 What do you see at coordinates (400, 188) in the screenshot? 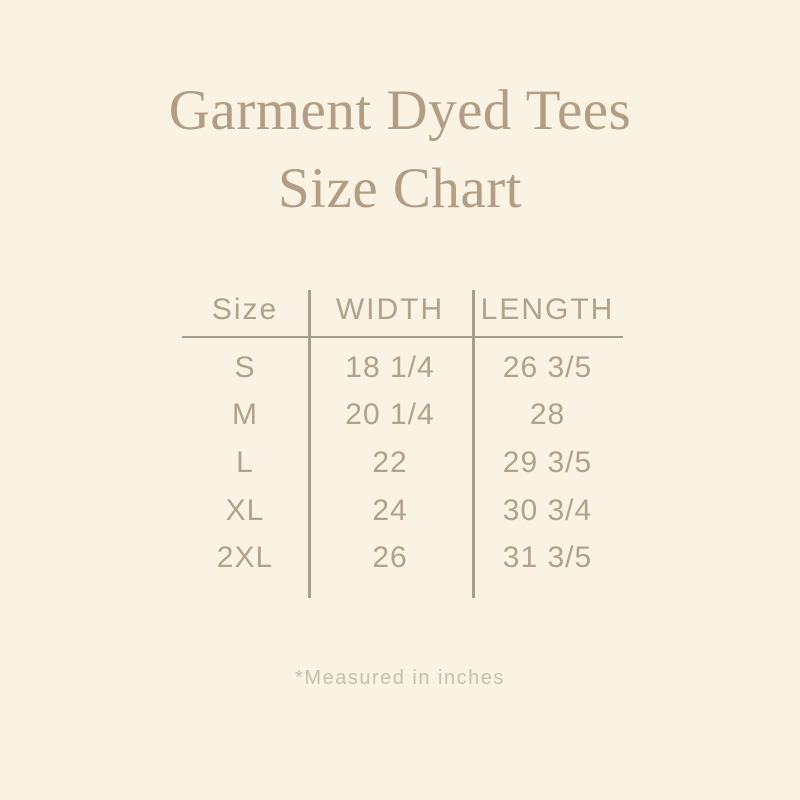
I see `title-line-2: Size Chart` at bounding box center [400, 188].